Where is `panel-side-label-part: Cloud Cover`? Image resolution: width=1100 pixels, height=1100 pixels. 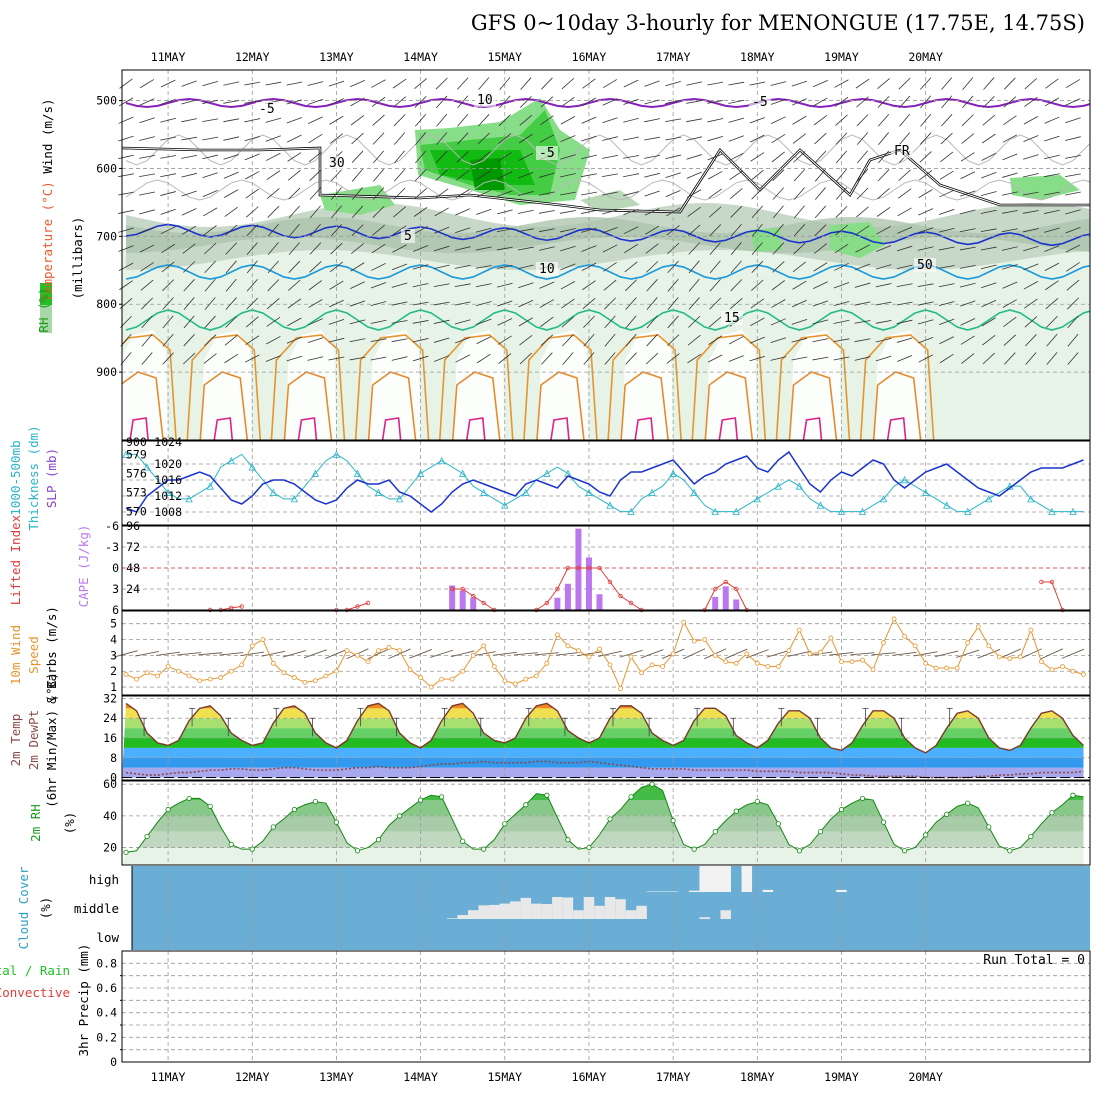 panel-side-label-part: Cloud Cover is located at coordinates (23, 907).